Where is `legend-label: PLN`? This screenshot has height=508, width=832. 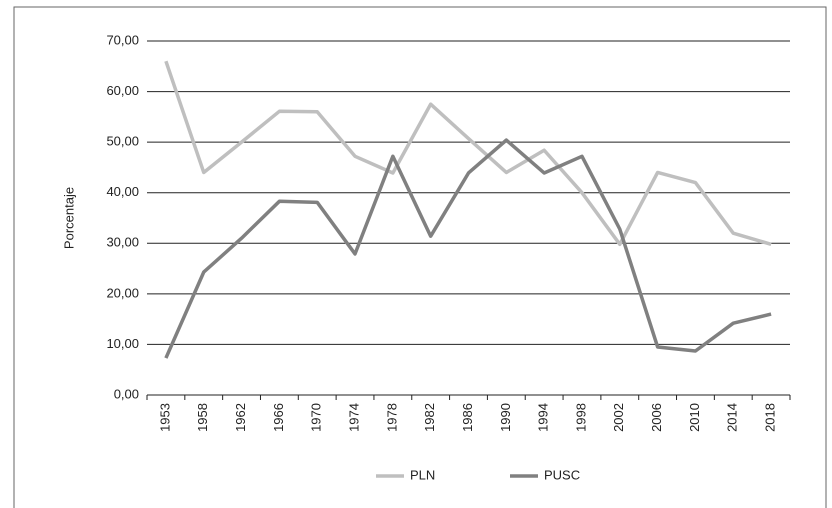
legend-label: PLN is located at coordinates (422, 474).